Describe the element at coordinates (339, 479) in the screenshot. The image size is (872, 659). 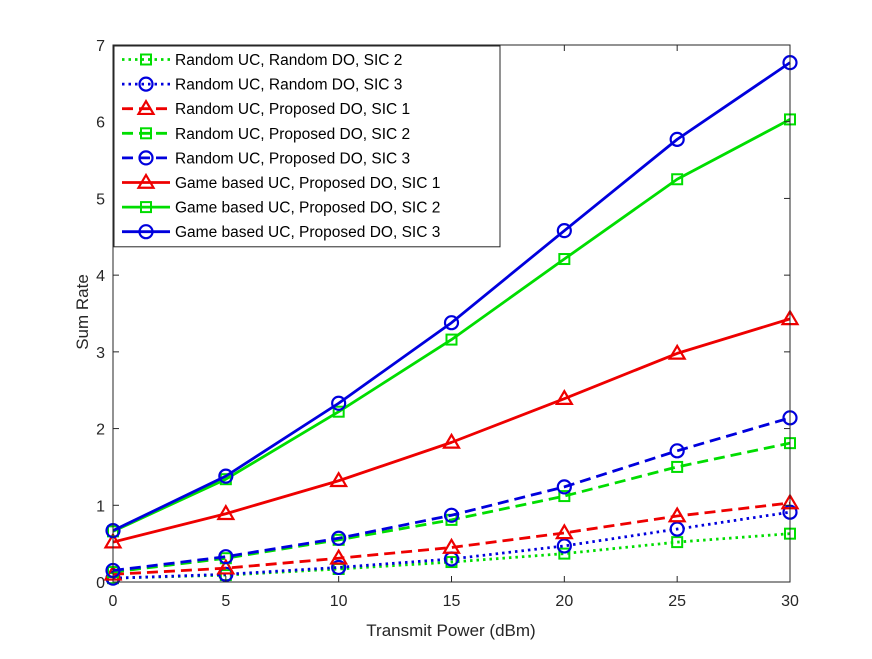
I see `data-point-s6-p3` at that location.